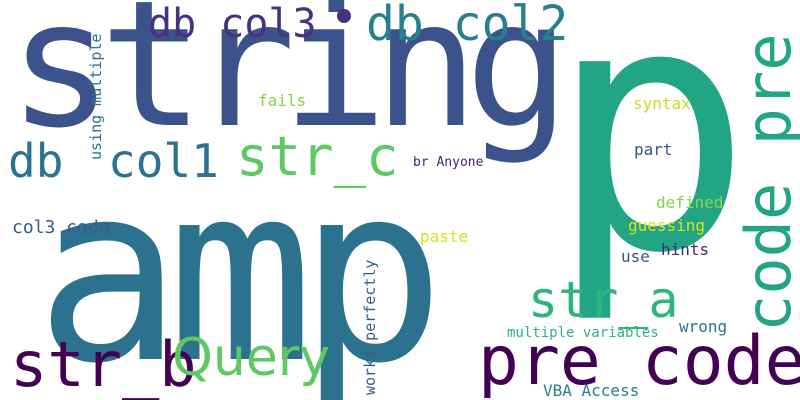 The width and height of the screenshot is (800, 400). I want to click on word-db: db, so click(36, 161).